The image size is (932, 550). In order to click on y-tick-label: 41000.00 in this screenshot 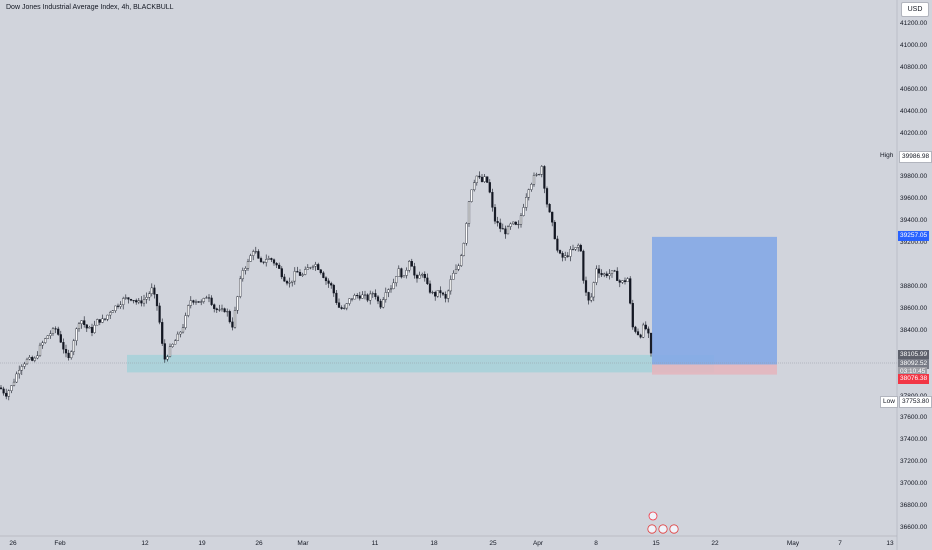, I will do `click(914, 45)`.